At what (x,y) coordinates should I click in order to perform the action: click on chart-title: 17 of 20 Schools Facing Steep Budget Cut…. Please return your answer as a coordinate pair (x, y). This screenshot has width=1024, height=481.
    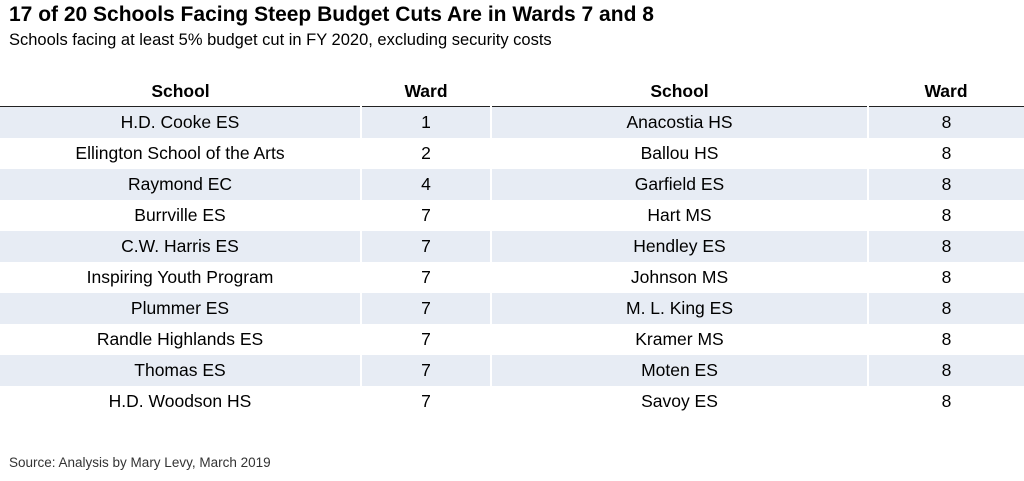
    Looking at the image, I should click on (331, 14).